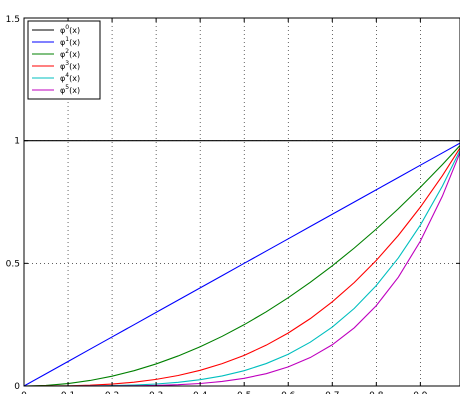 The height and width of the screenshot is (394, 460). What do you see at coordinates (24, 392) in the screenshot?
I see `x-tick-label: 0` at bounding box center [24, 392].